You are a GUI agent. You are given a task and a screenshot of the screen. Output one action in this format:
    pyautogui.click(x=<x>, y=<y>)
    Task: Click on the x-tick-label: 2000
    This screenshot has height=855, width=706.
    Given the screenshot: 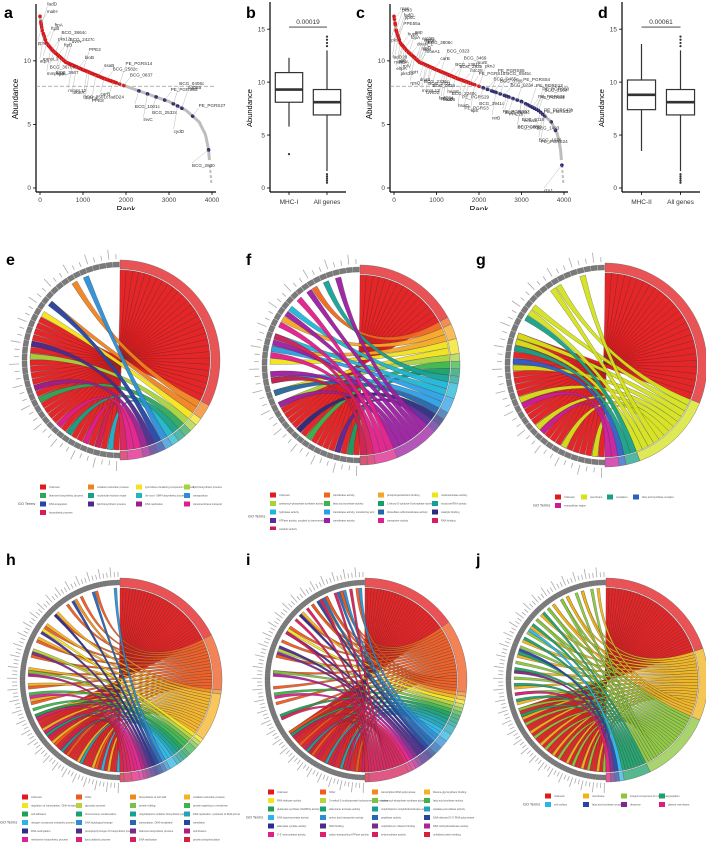 What is the action you would take?
    pyautogui.click(x=479, y=200)
    